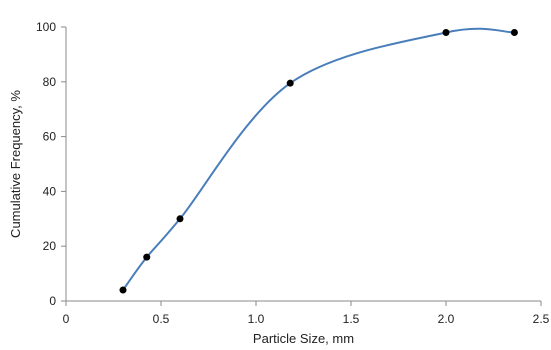  Describe the element at coordinates (256, 319) in the screenshot. I see `x-tick-label: 1.0` at that location.